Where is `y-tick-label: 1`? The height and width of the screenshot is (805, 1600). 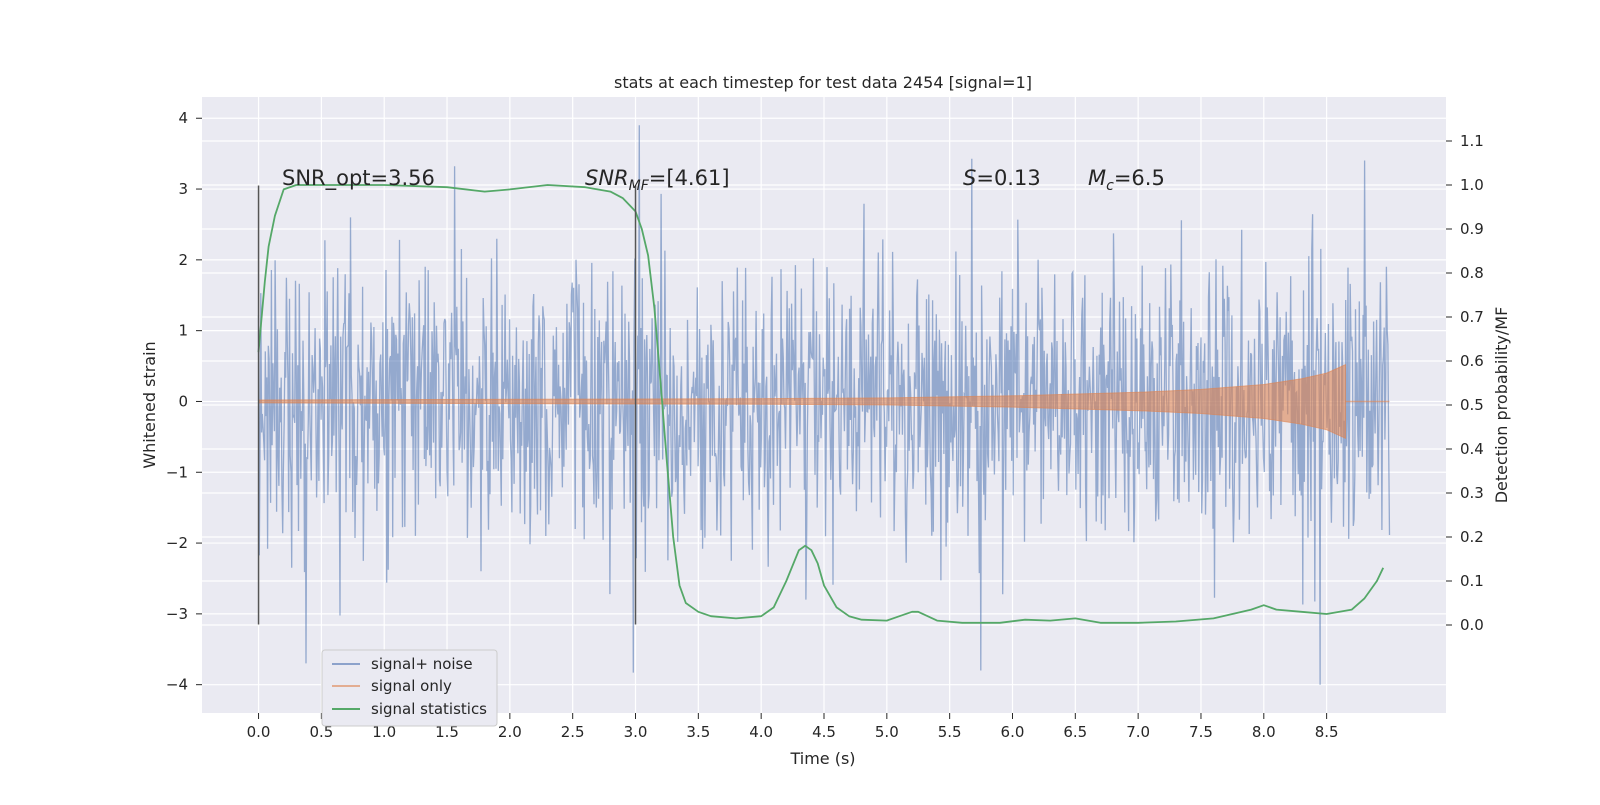
y-tick-label: 1 is located at coordinates (183, 331).